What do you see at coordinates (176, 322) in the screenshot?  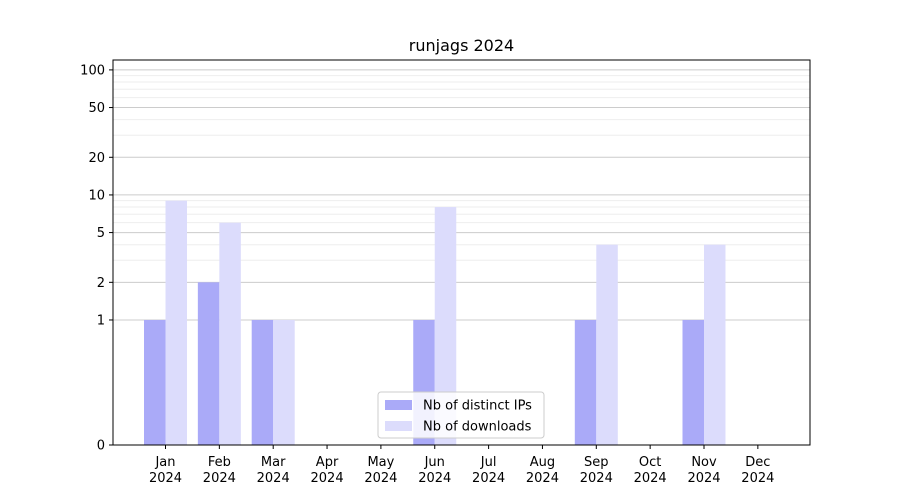 I see `bar-downloads-jan` at bounding box center [176, 322].